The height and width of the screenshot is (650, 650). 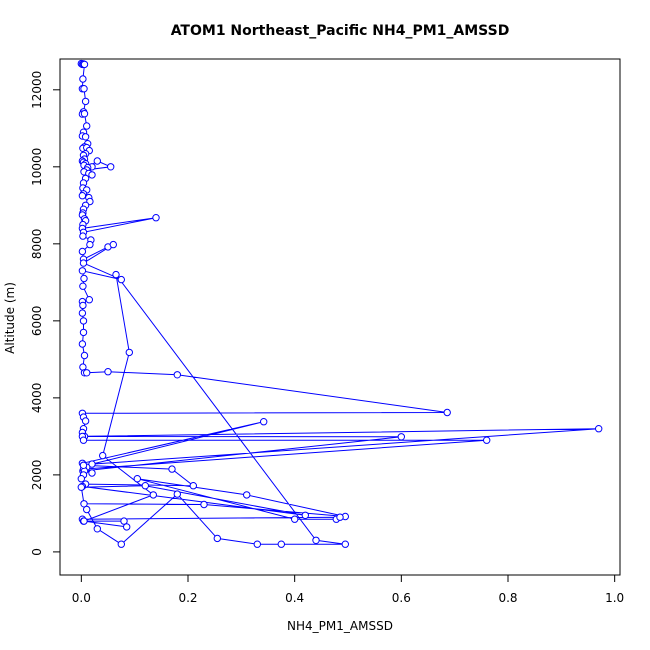 What do you see at coordinates (294, 598) in the screenshot?
I see `x-tick-label: 0.4` at bounding box center [294, 598].